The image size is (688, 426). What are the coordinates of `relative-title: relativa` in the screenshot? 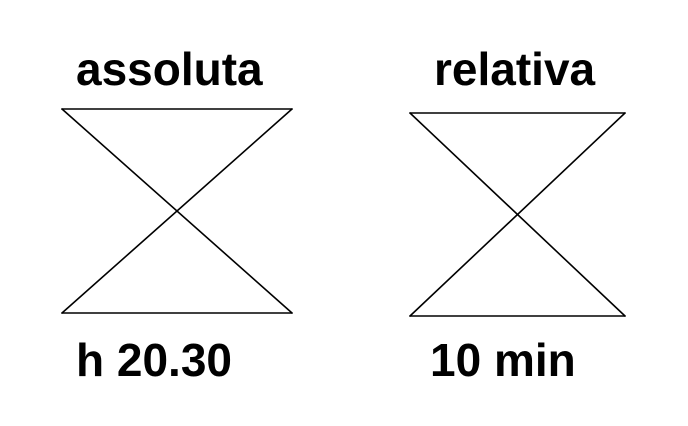 It's located at (515, 69).